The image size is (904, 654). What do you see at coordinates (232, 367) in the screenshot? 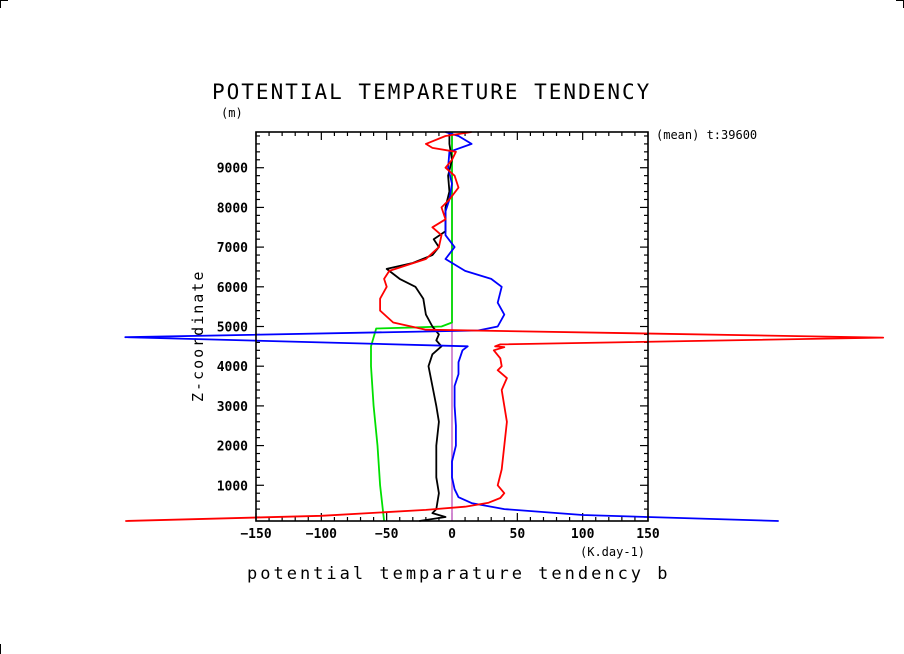
I see `y-tick-label: 4000` at bounding box center [232, 367].